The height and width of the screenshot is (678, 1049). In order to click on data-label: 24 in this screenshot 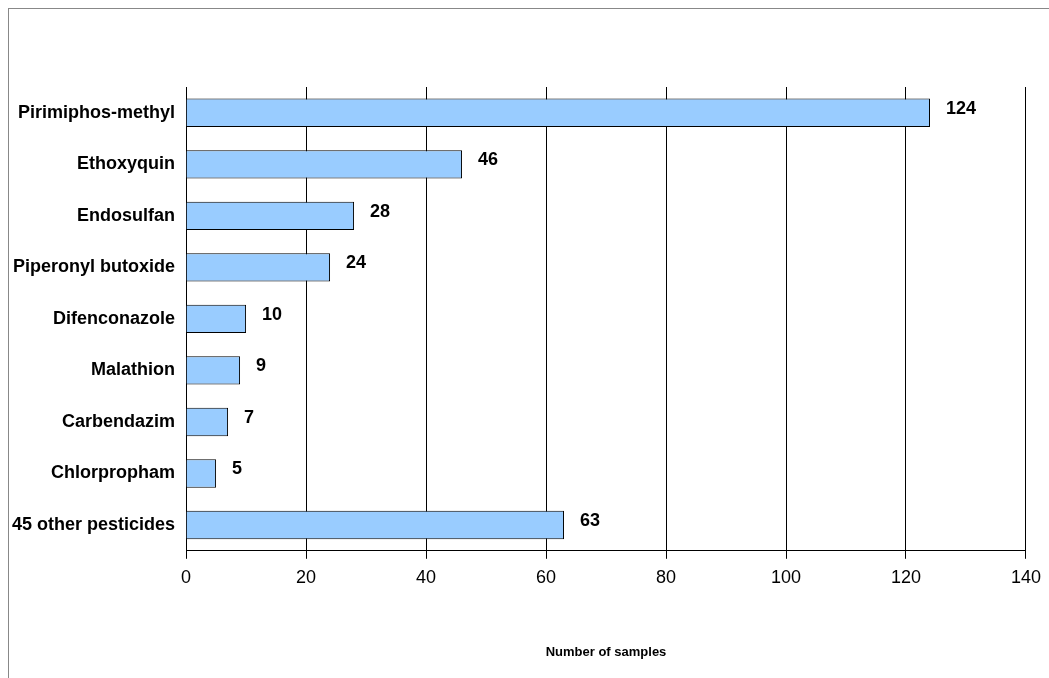, I will do `click(356, 262)`.